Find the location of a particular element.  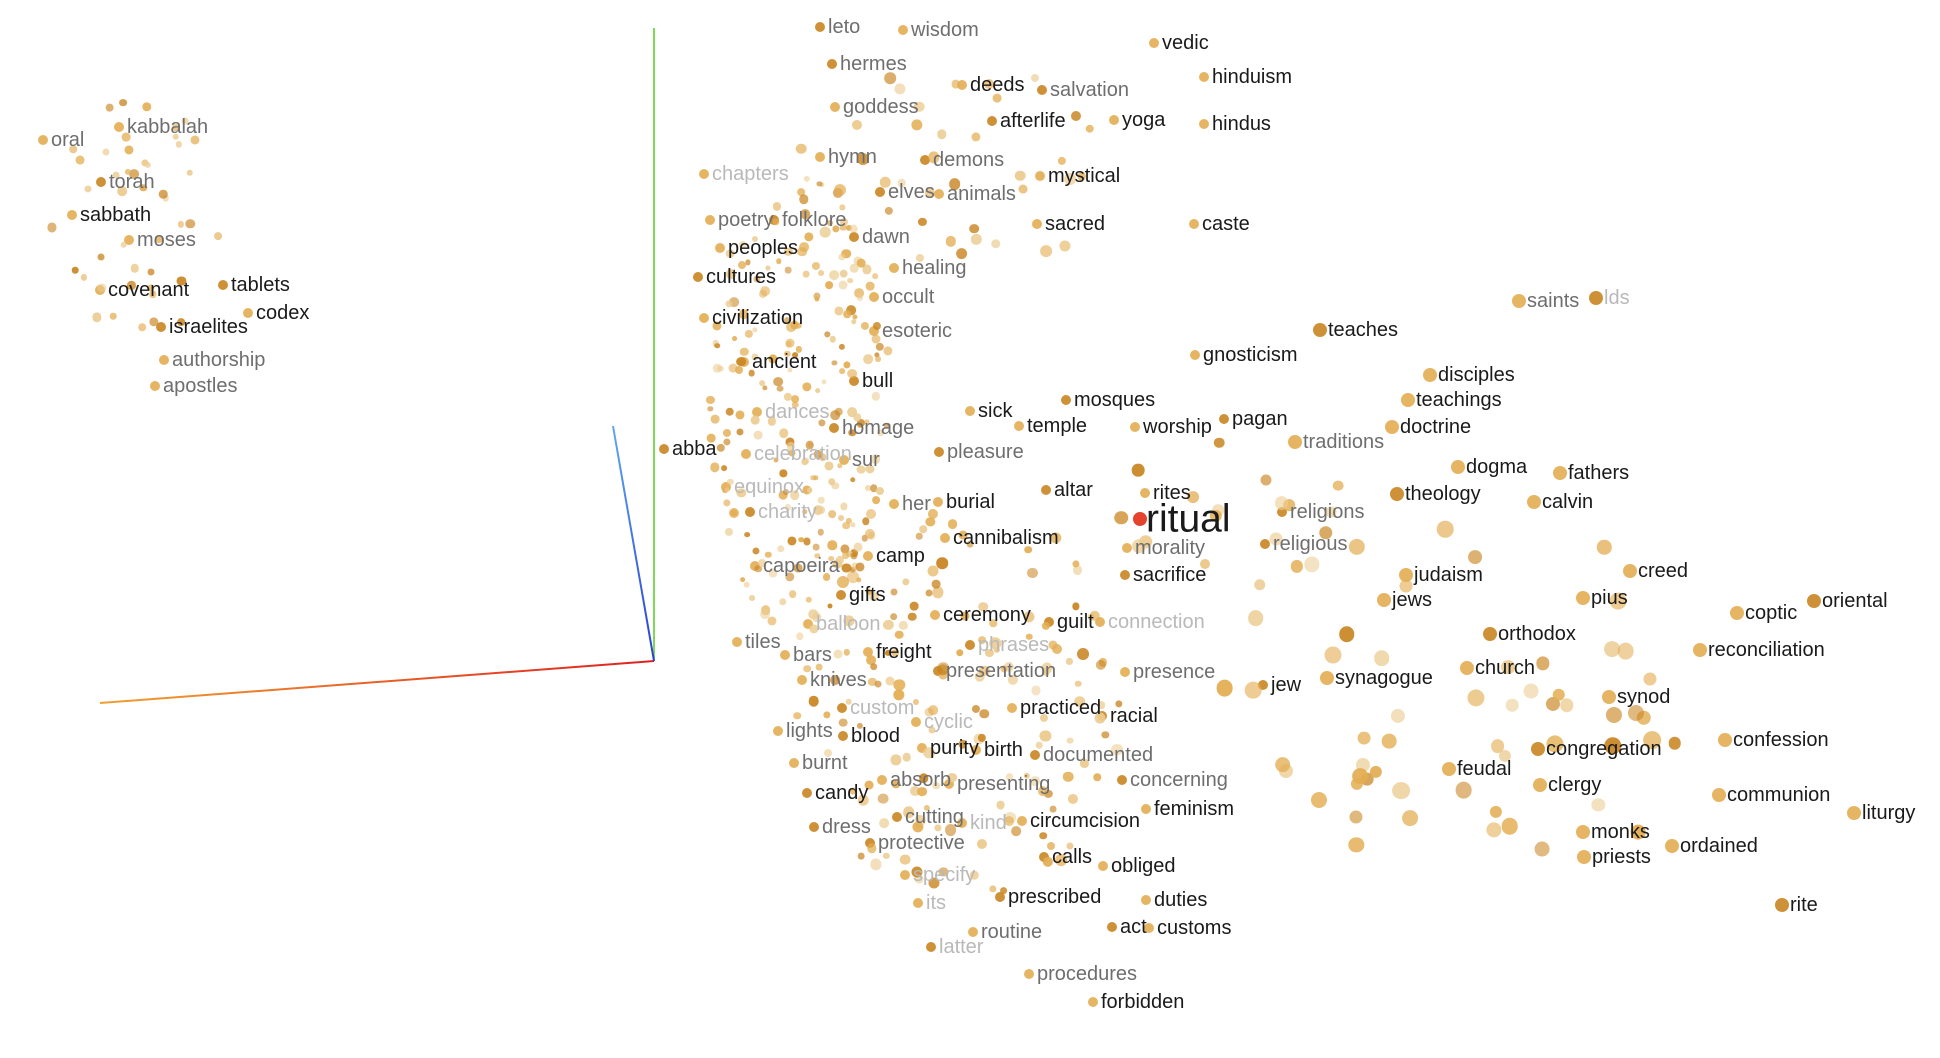

word-label-priests: priests is located at coordinates (1621, 857).